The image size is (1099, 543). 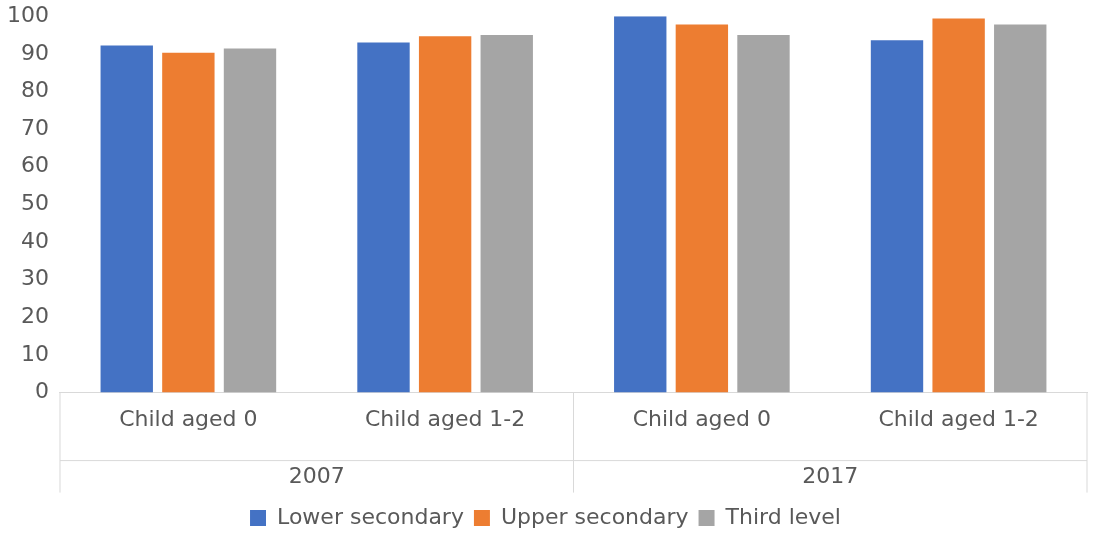 What do you see at coordinates (34, 278) in the screenshot?
I see `y-tick-label: 30` at bounding box center [34, 278].